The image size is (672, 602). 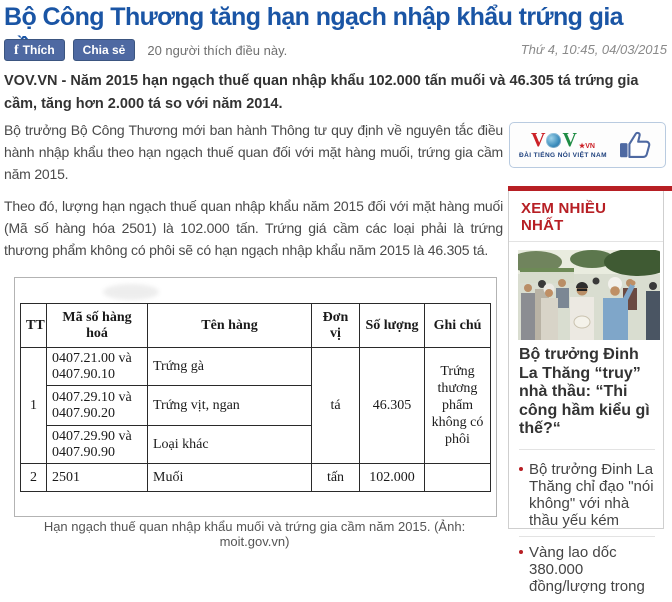 I want to click on vov-globe-icon, so click(x=554, y=140).